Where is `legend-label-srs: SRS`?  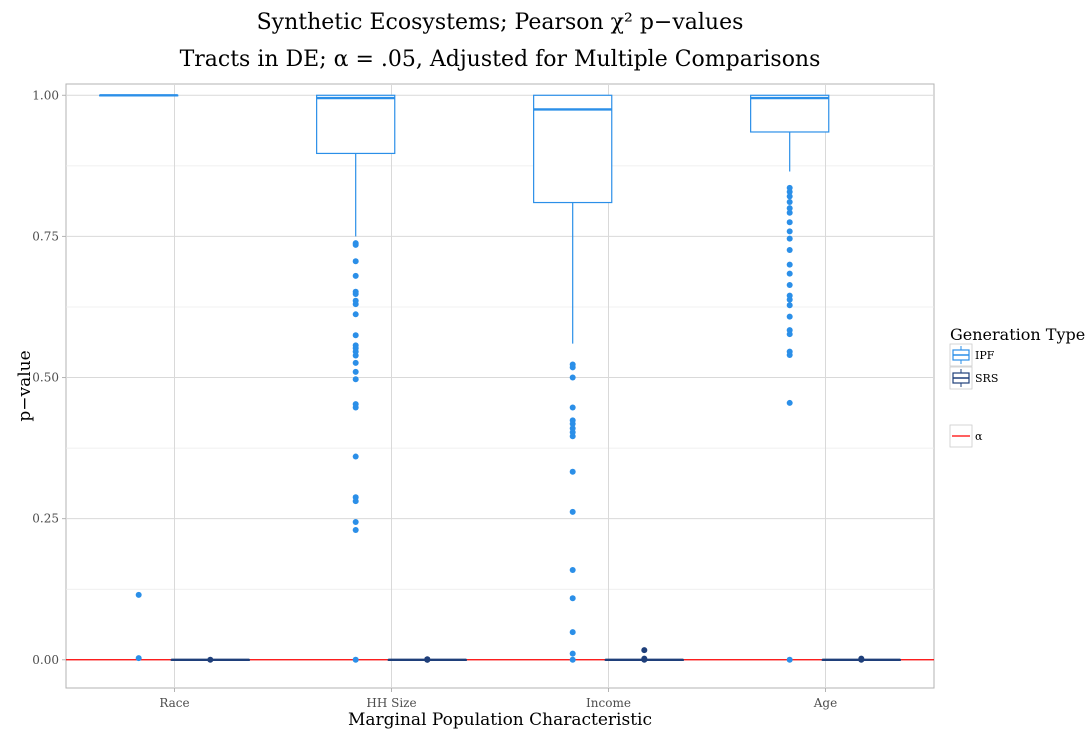 legend-label-srs: SRS is located at coordinates (986, 378).